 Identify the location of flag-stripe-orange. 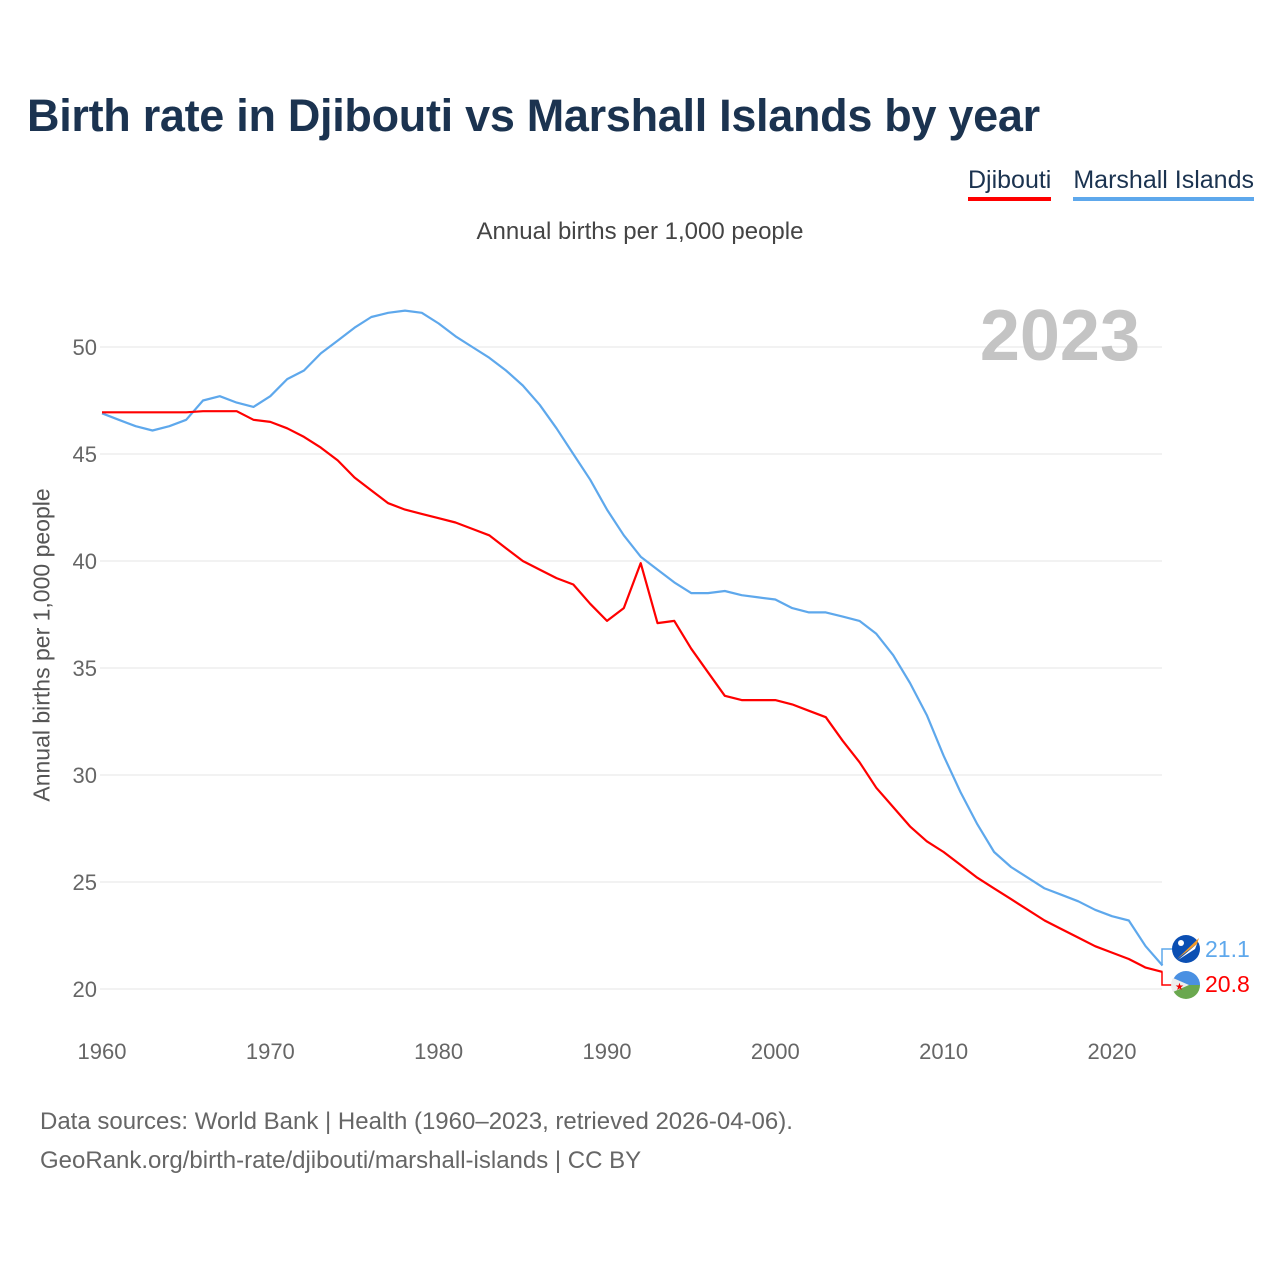
(1188, 948).